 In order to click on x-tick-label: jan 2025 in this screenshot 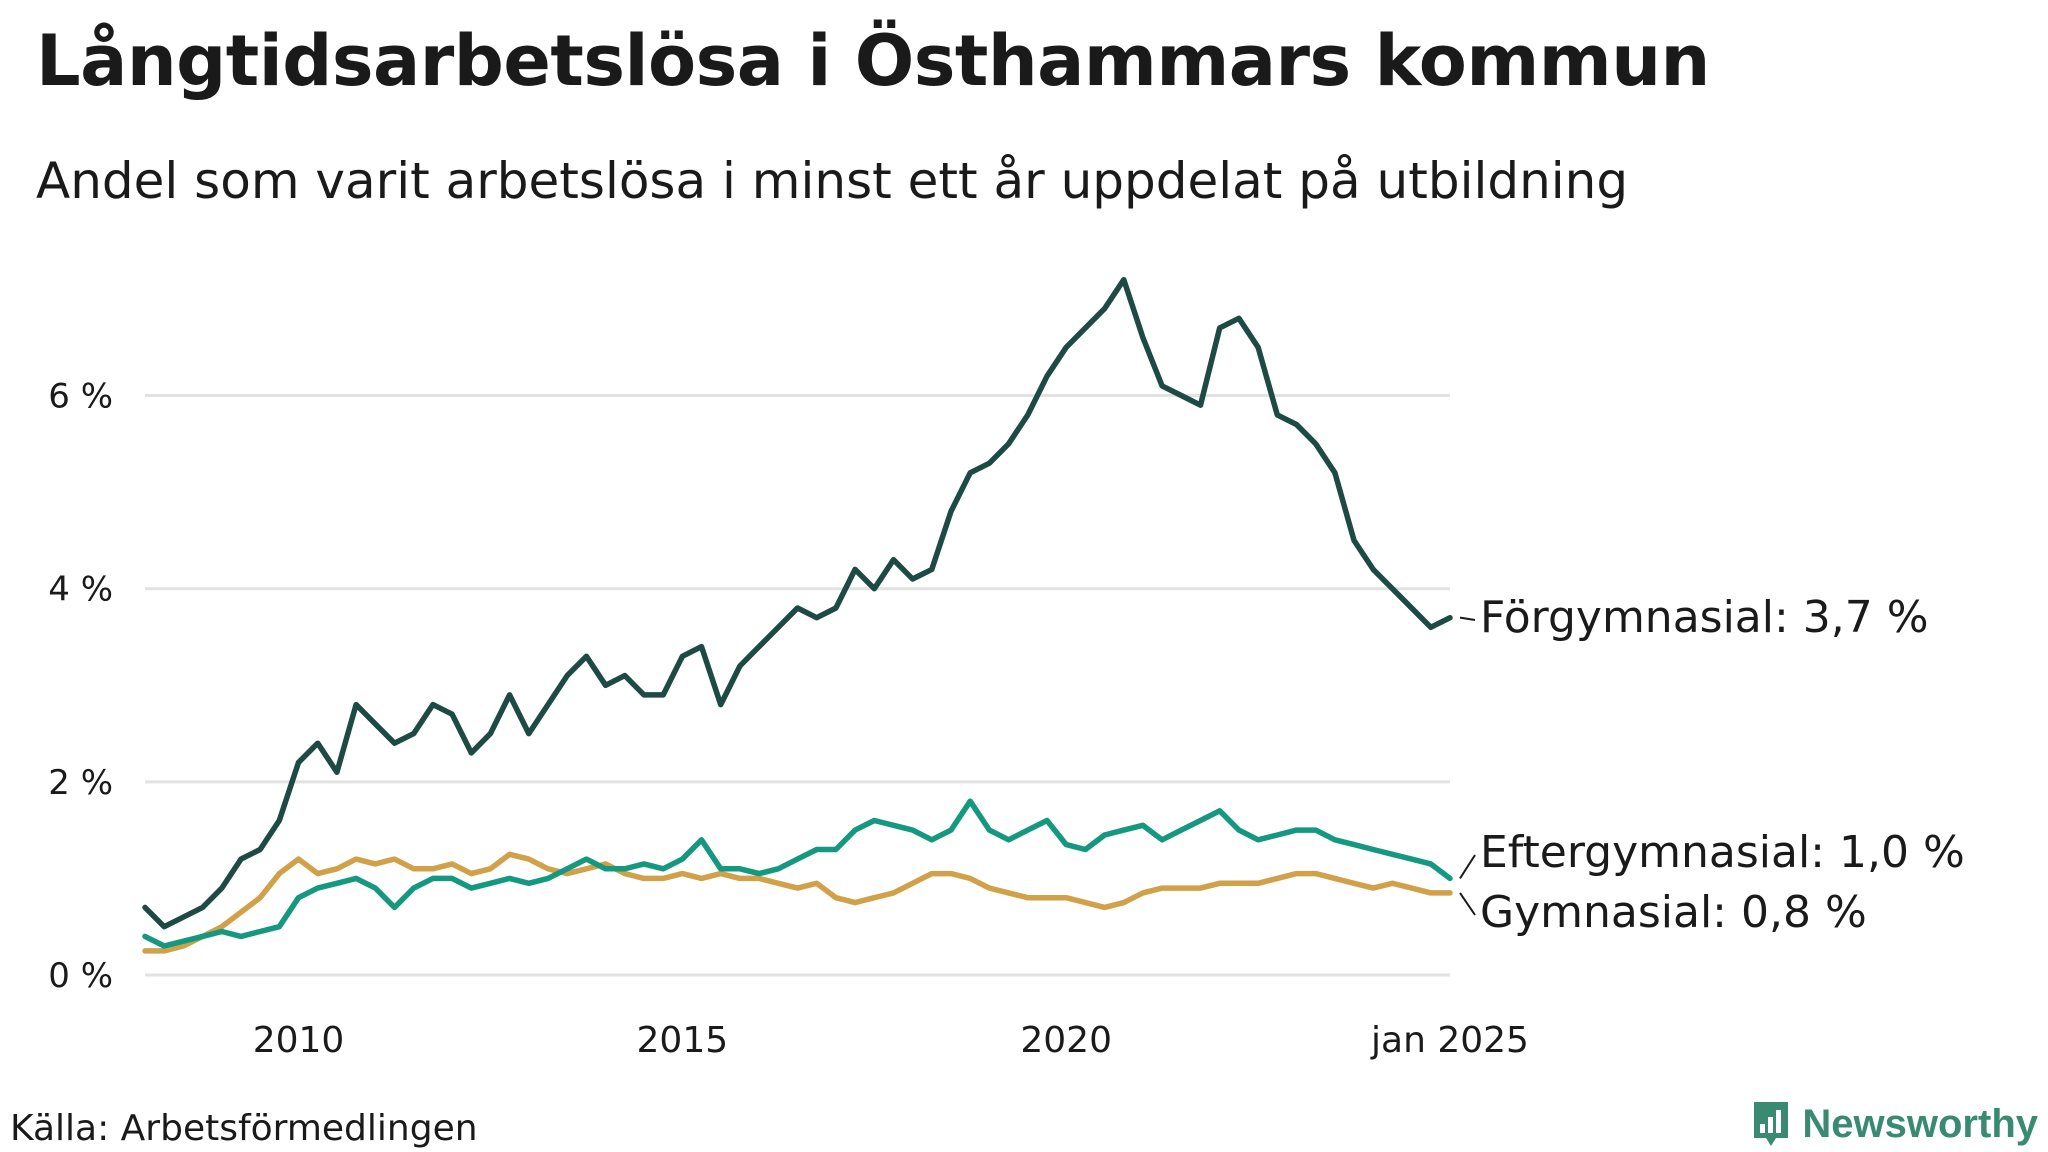, I will do `click(1449, 1040)`.